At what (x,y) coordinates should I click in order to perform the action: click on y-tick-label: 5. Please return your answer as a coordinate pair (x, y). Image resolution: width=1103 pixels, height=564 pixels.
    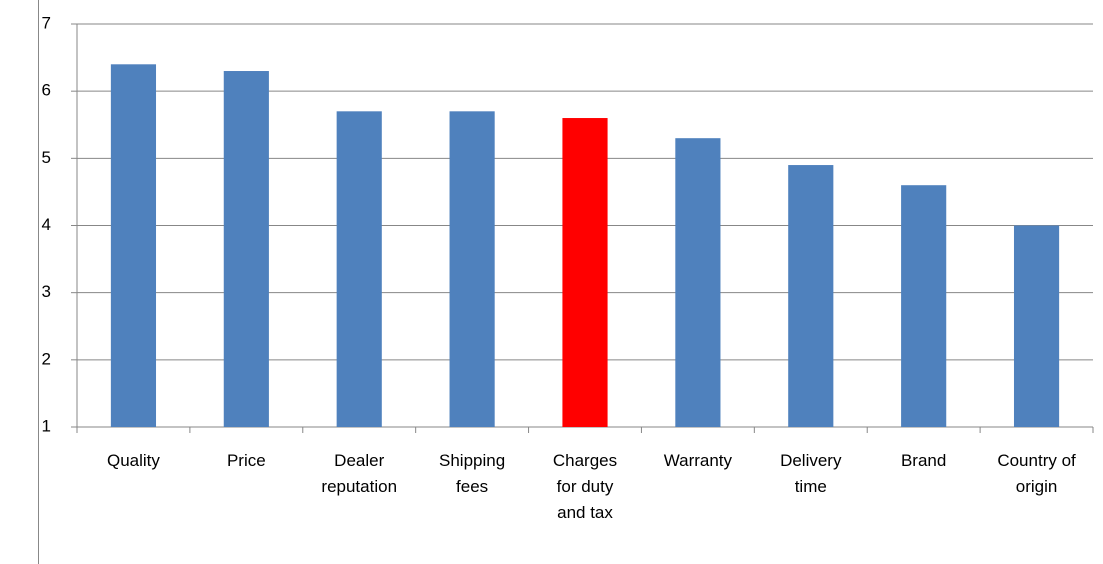
    Looking at the image, I should click on (46, 157).